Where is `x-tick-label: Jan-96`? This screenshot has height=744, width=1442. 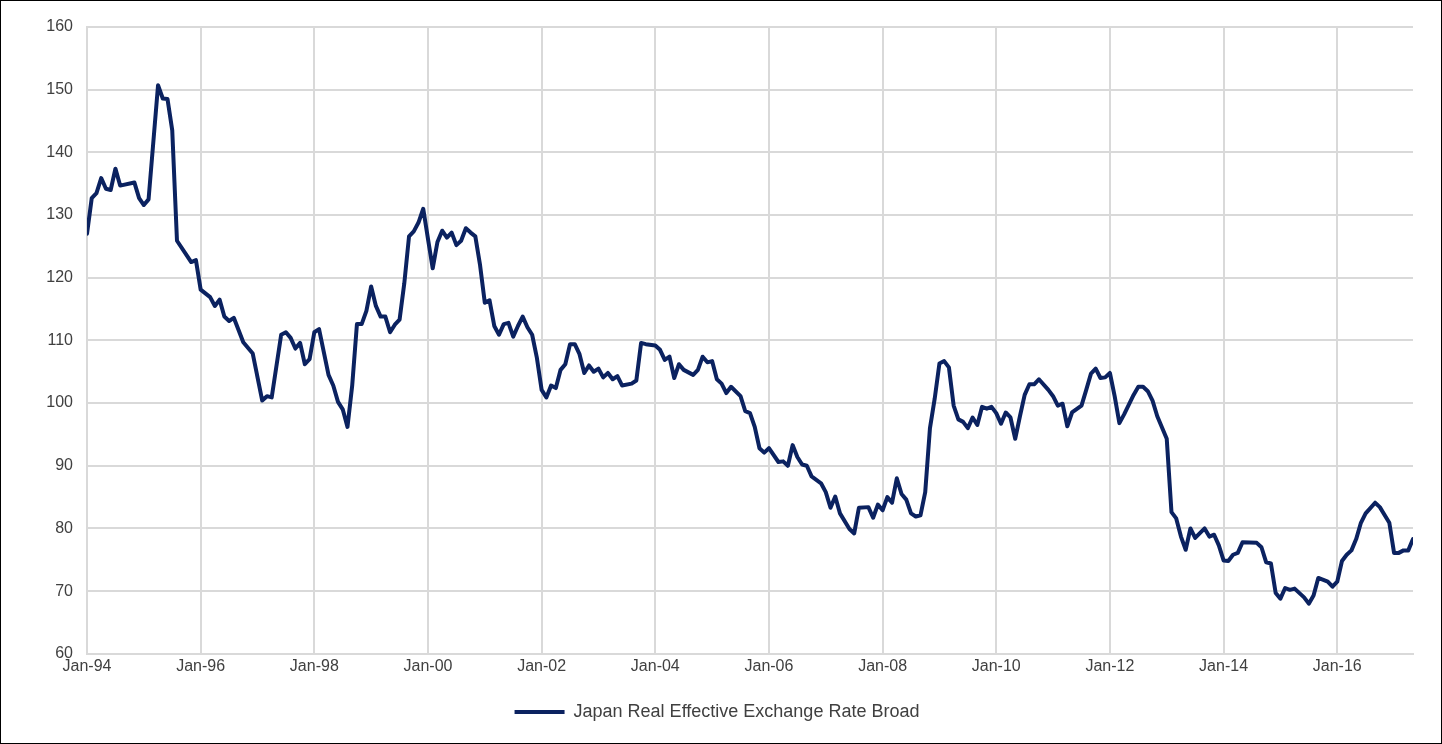
x-tick-label: Jan-96 is located at coordinates (201, 665).